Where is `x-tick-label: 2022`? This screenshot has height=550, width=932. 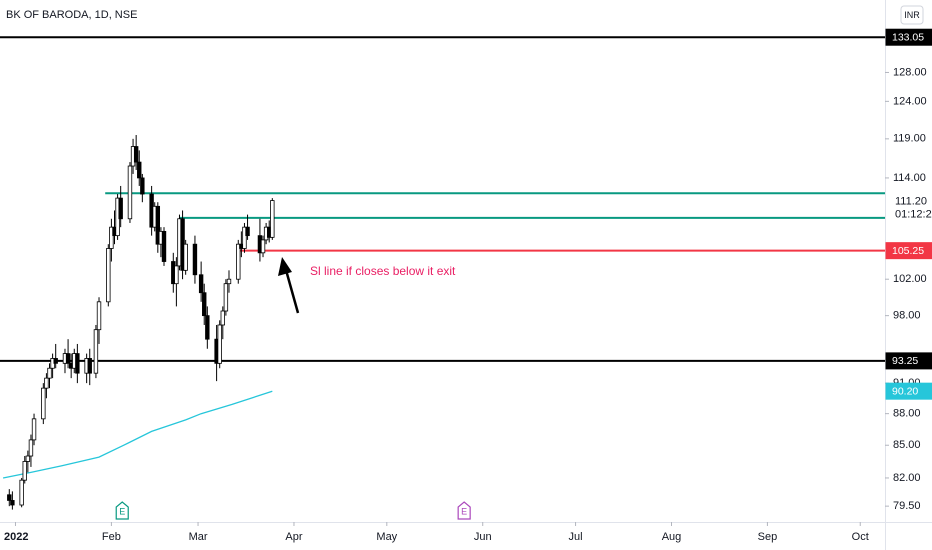 x-tick-label: 2022 is located at coordinates (16, 537).